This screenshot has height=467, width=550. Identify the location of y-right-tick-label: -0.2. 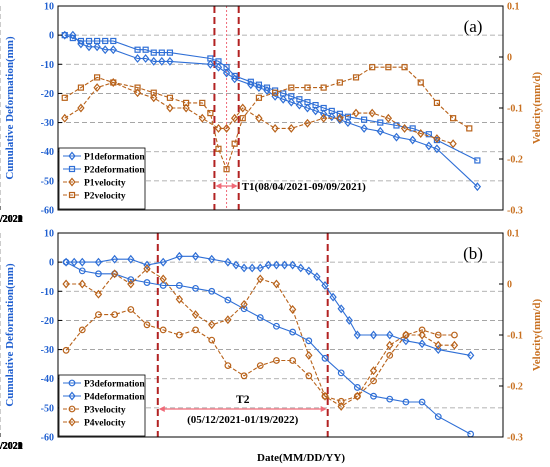
(515, 387).